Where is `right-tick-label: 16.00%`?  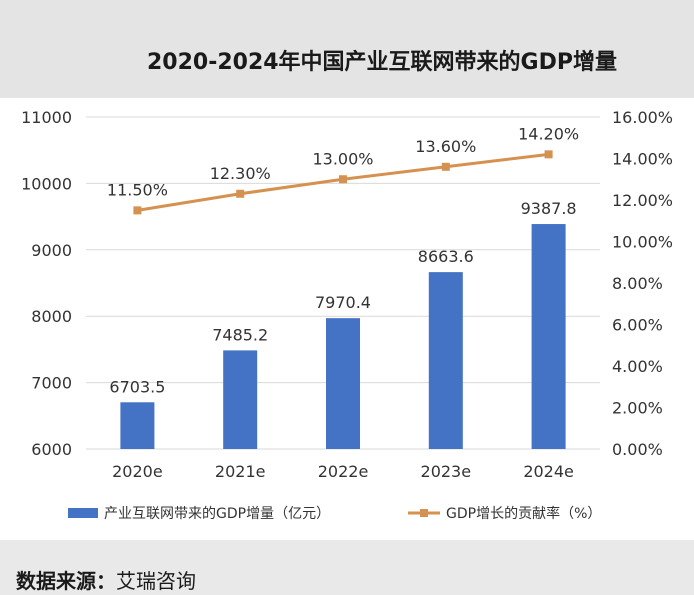
right-tick-label: 16.00% is located at coordinates (642, 117).